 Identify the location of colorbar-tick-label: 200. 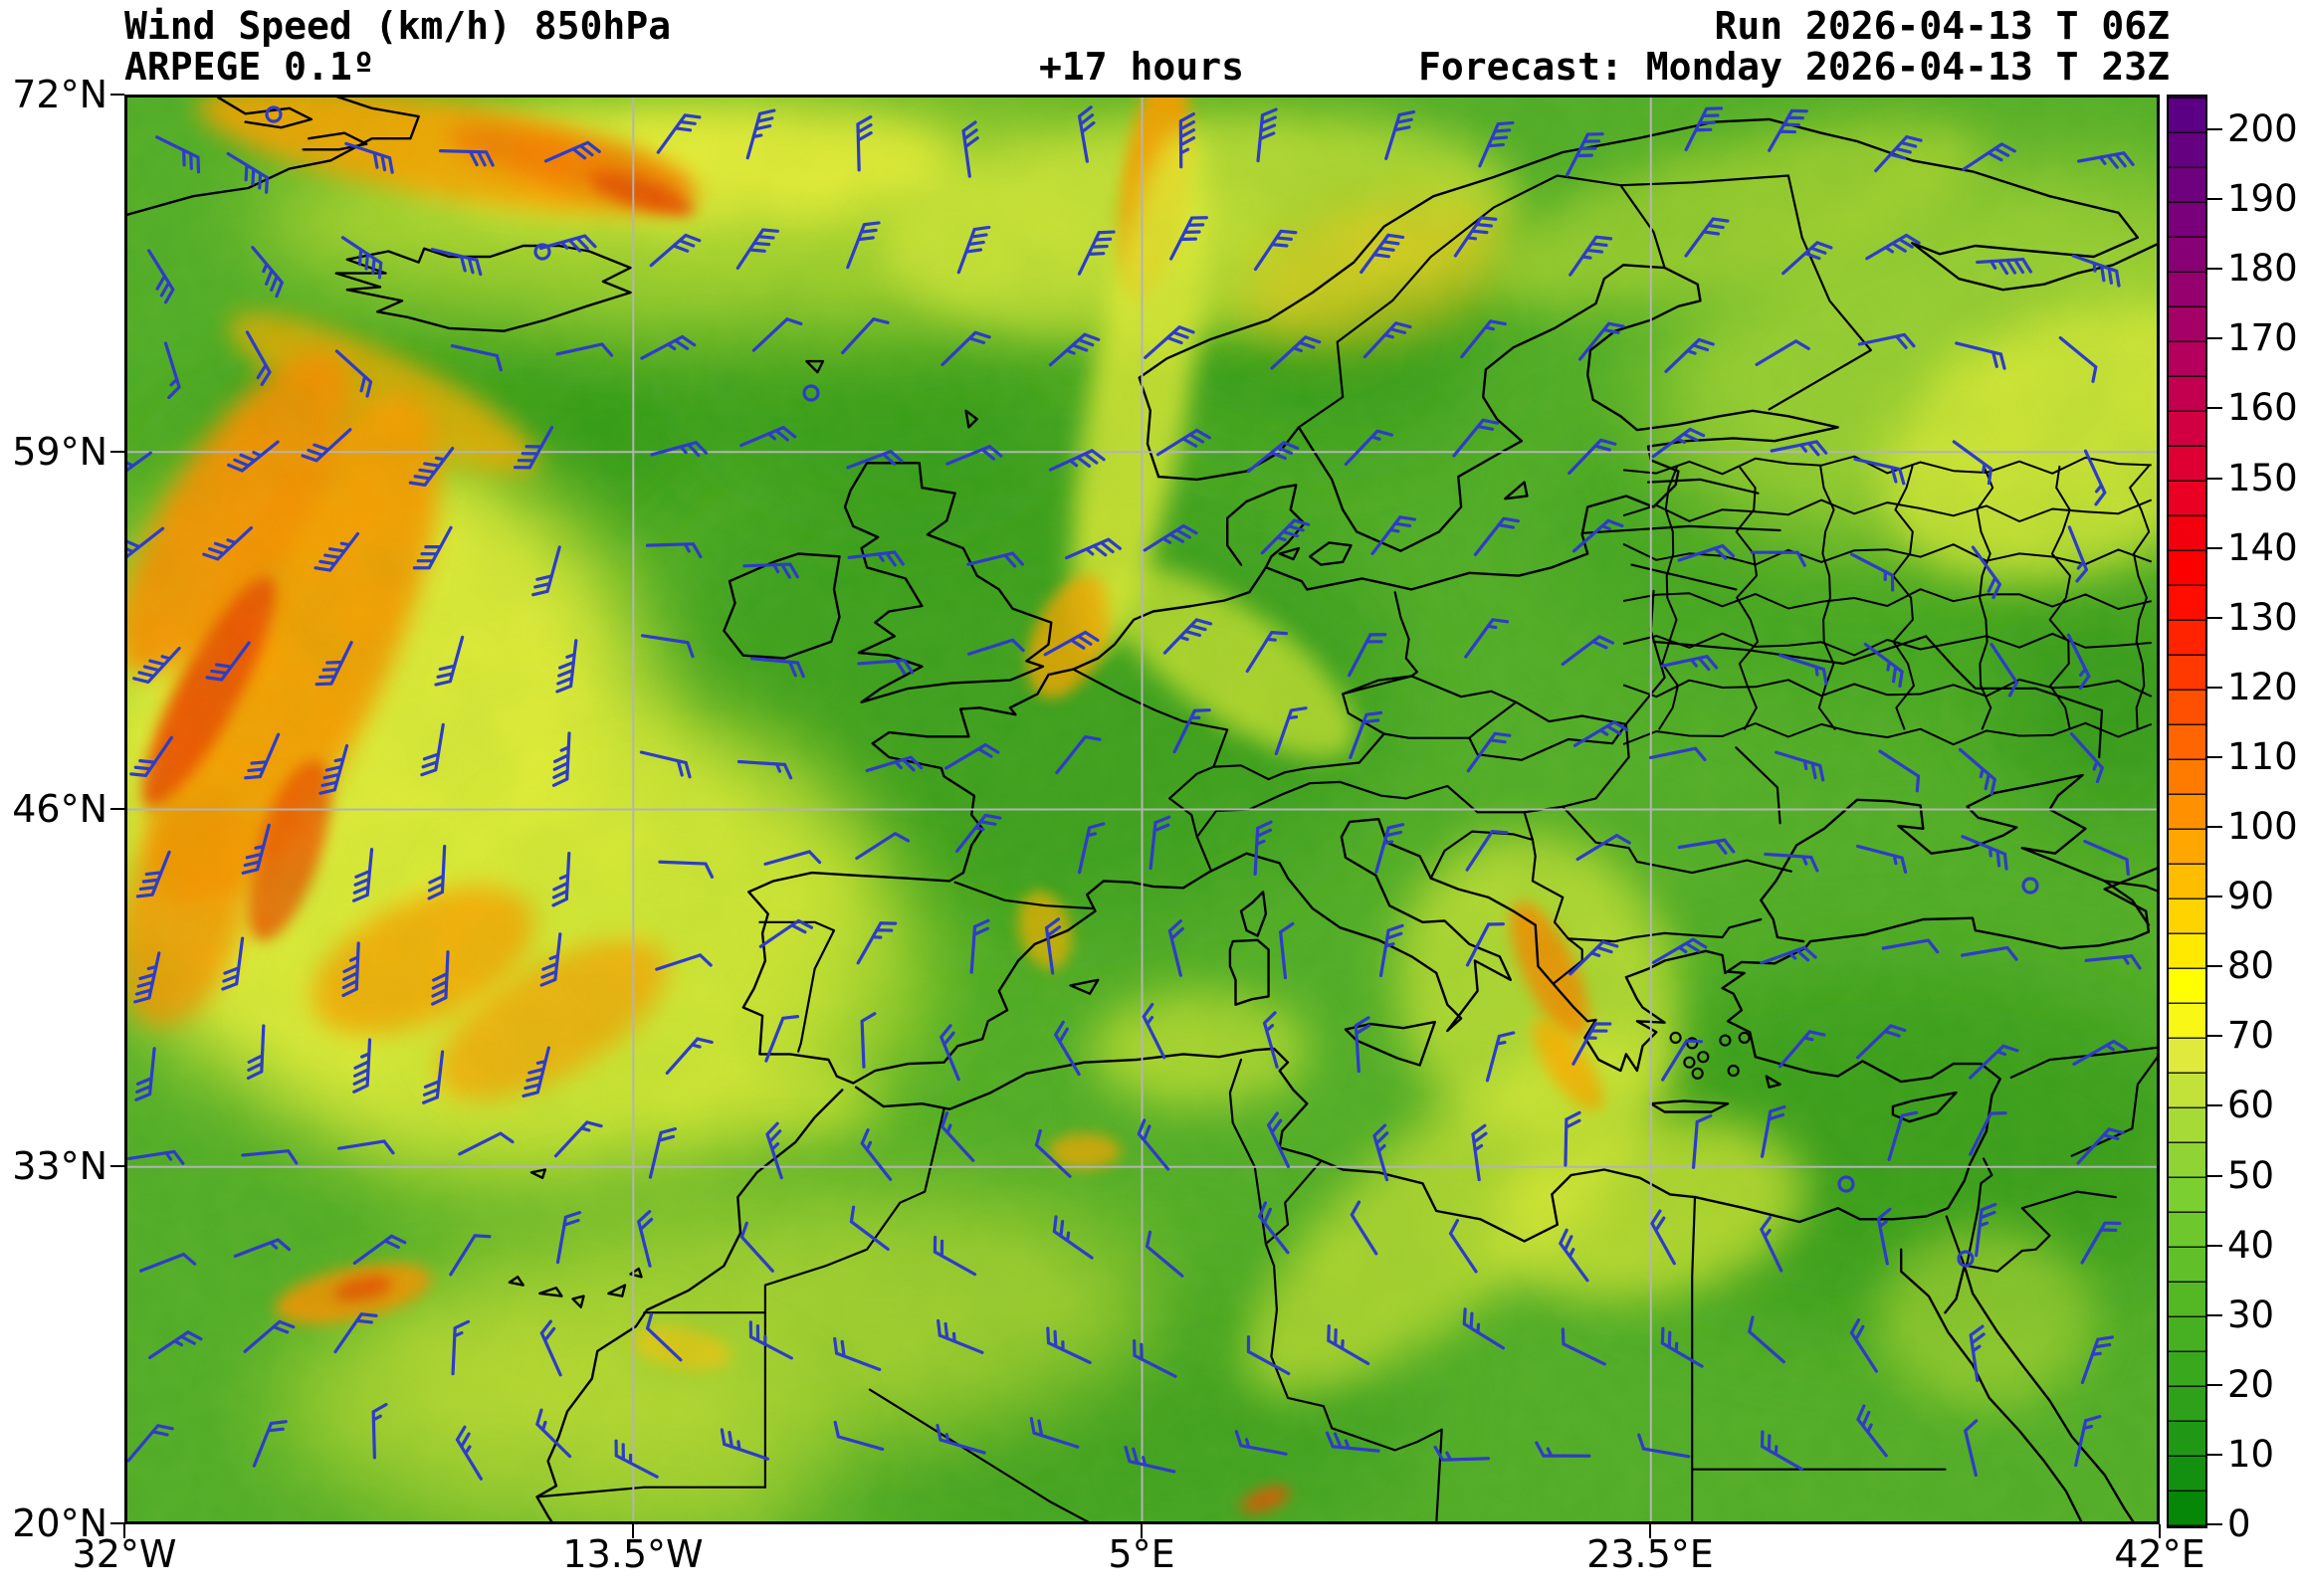
(2263, 129).